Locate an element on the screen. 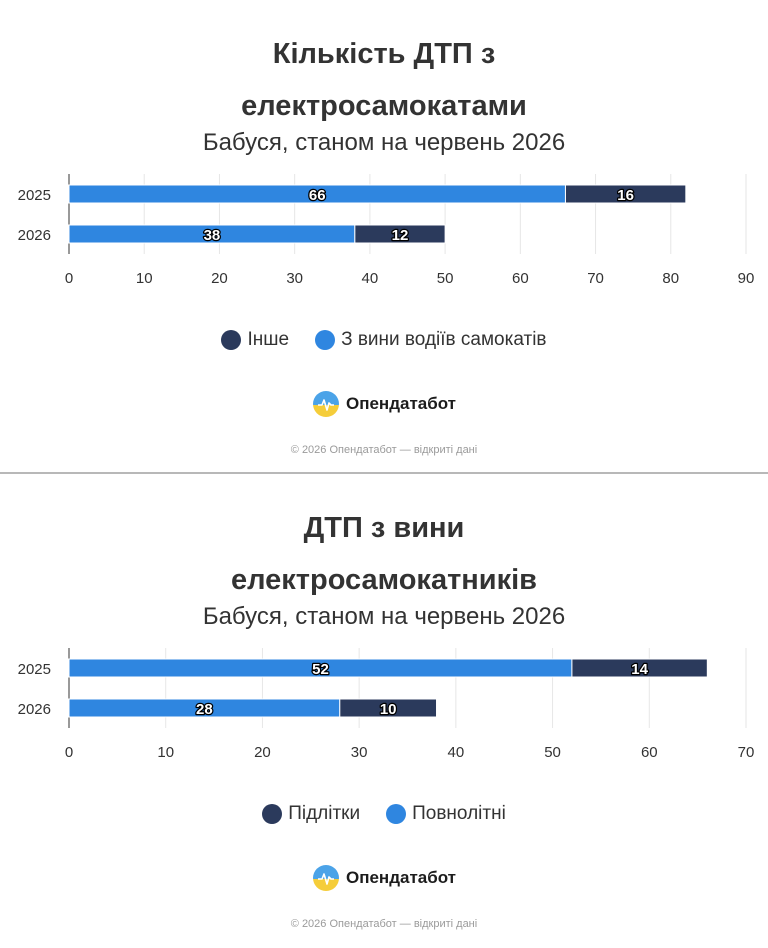 This screenshot has width=768, height=948. legend-item: Інше is located at coordinates (255, 340).